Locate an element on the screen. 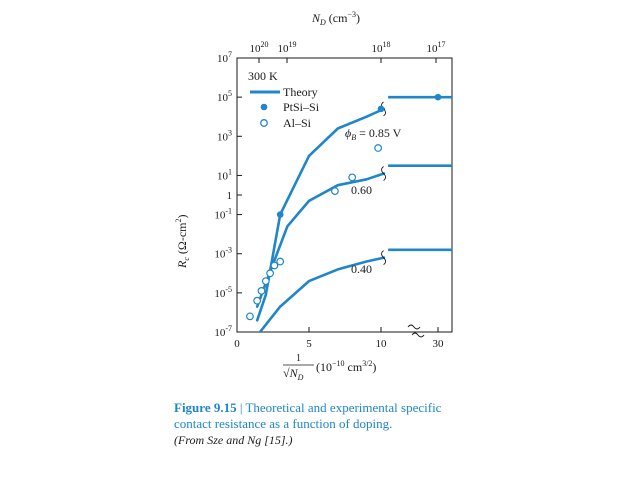  y-tick-label: 10³ is located at coordinates (224, 135).